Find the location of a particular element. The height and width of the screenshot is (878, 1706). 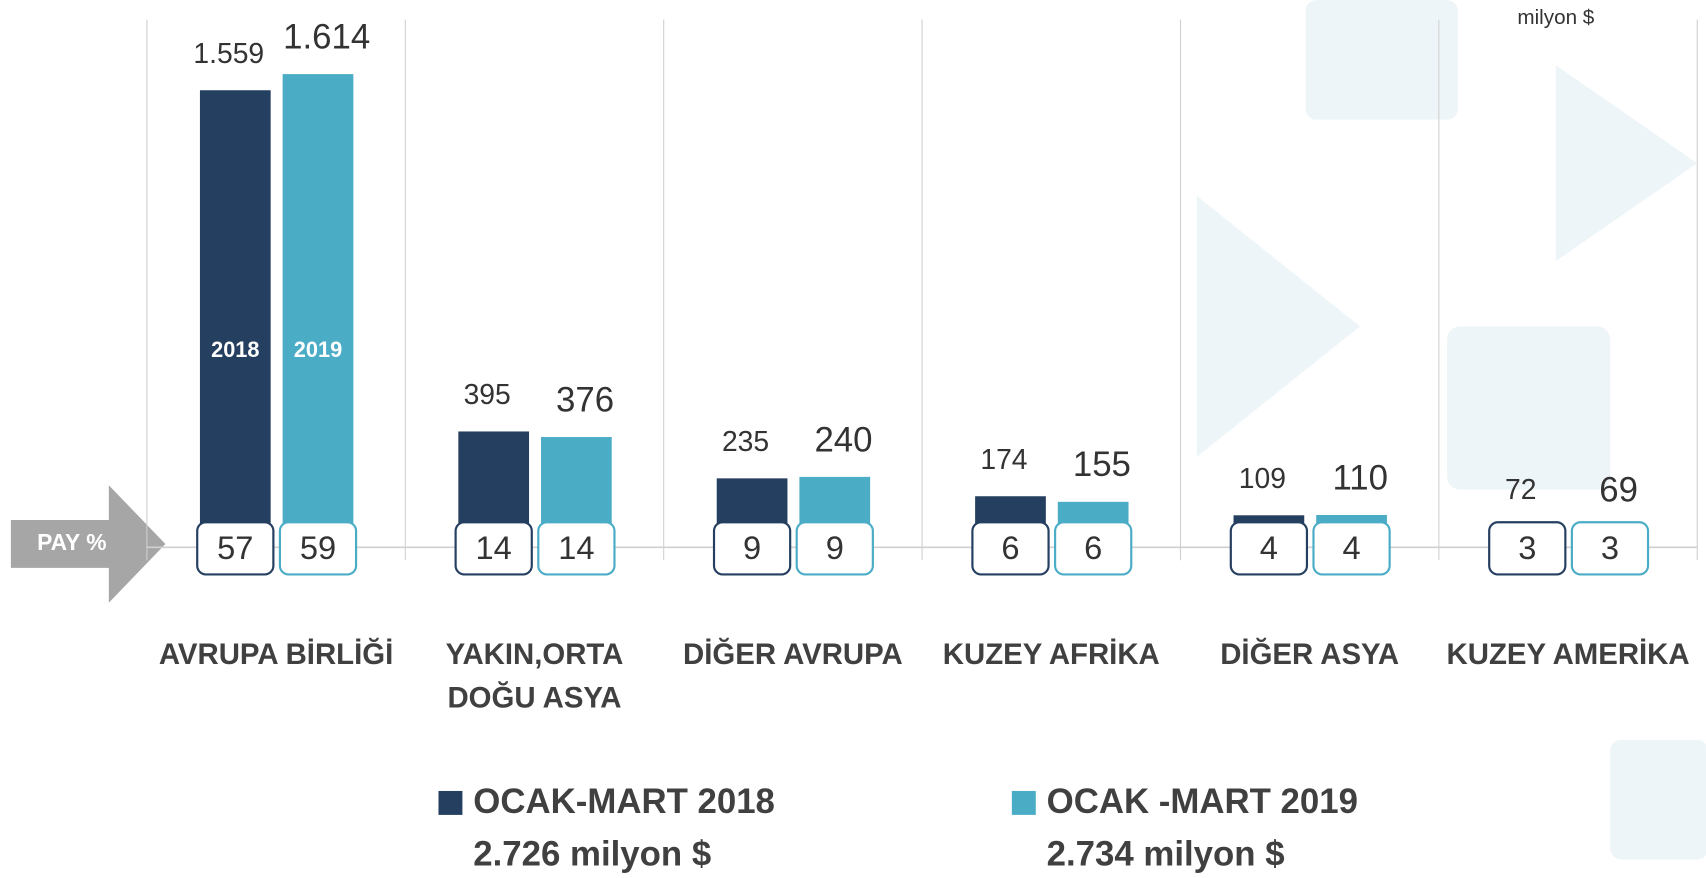

category-label: YAKIN,ORTA is located at coordinates (535, 654).